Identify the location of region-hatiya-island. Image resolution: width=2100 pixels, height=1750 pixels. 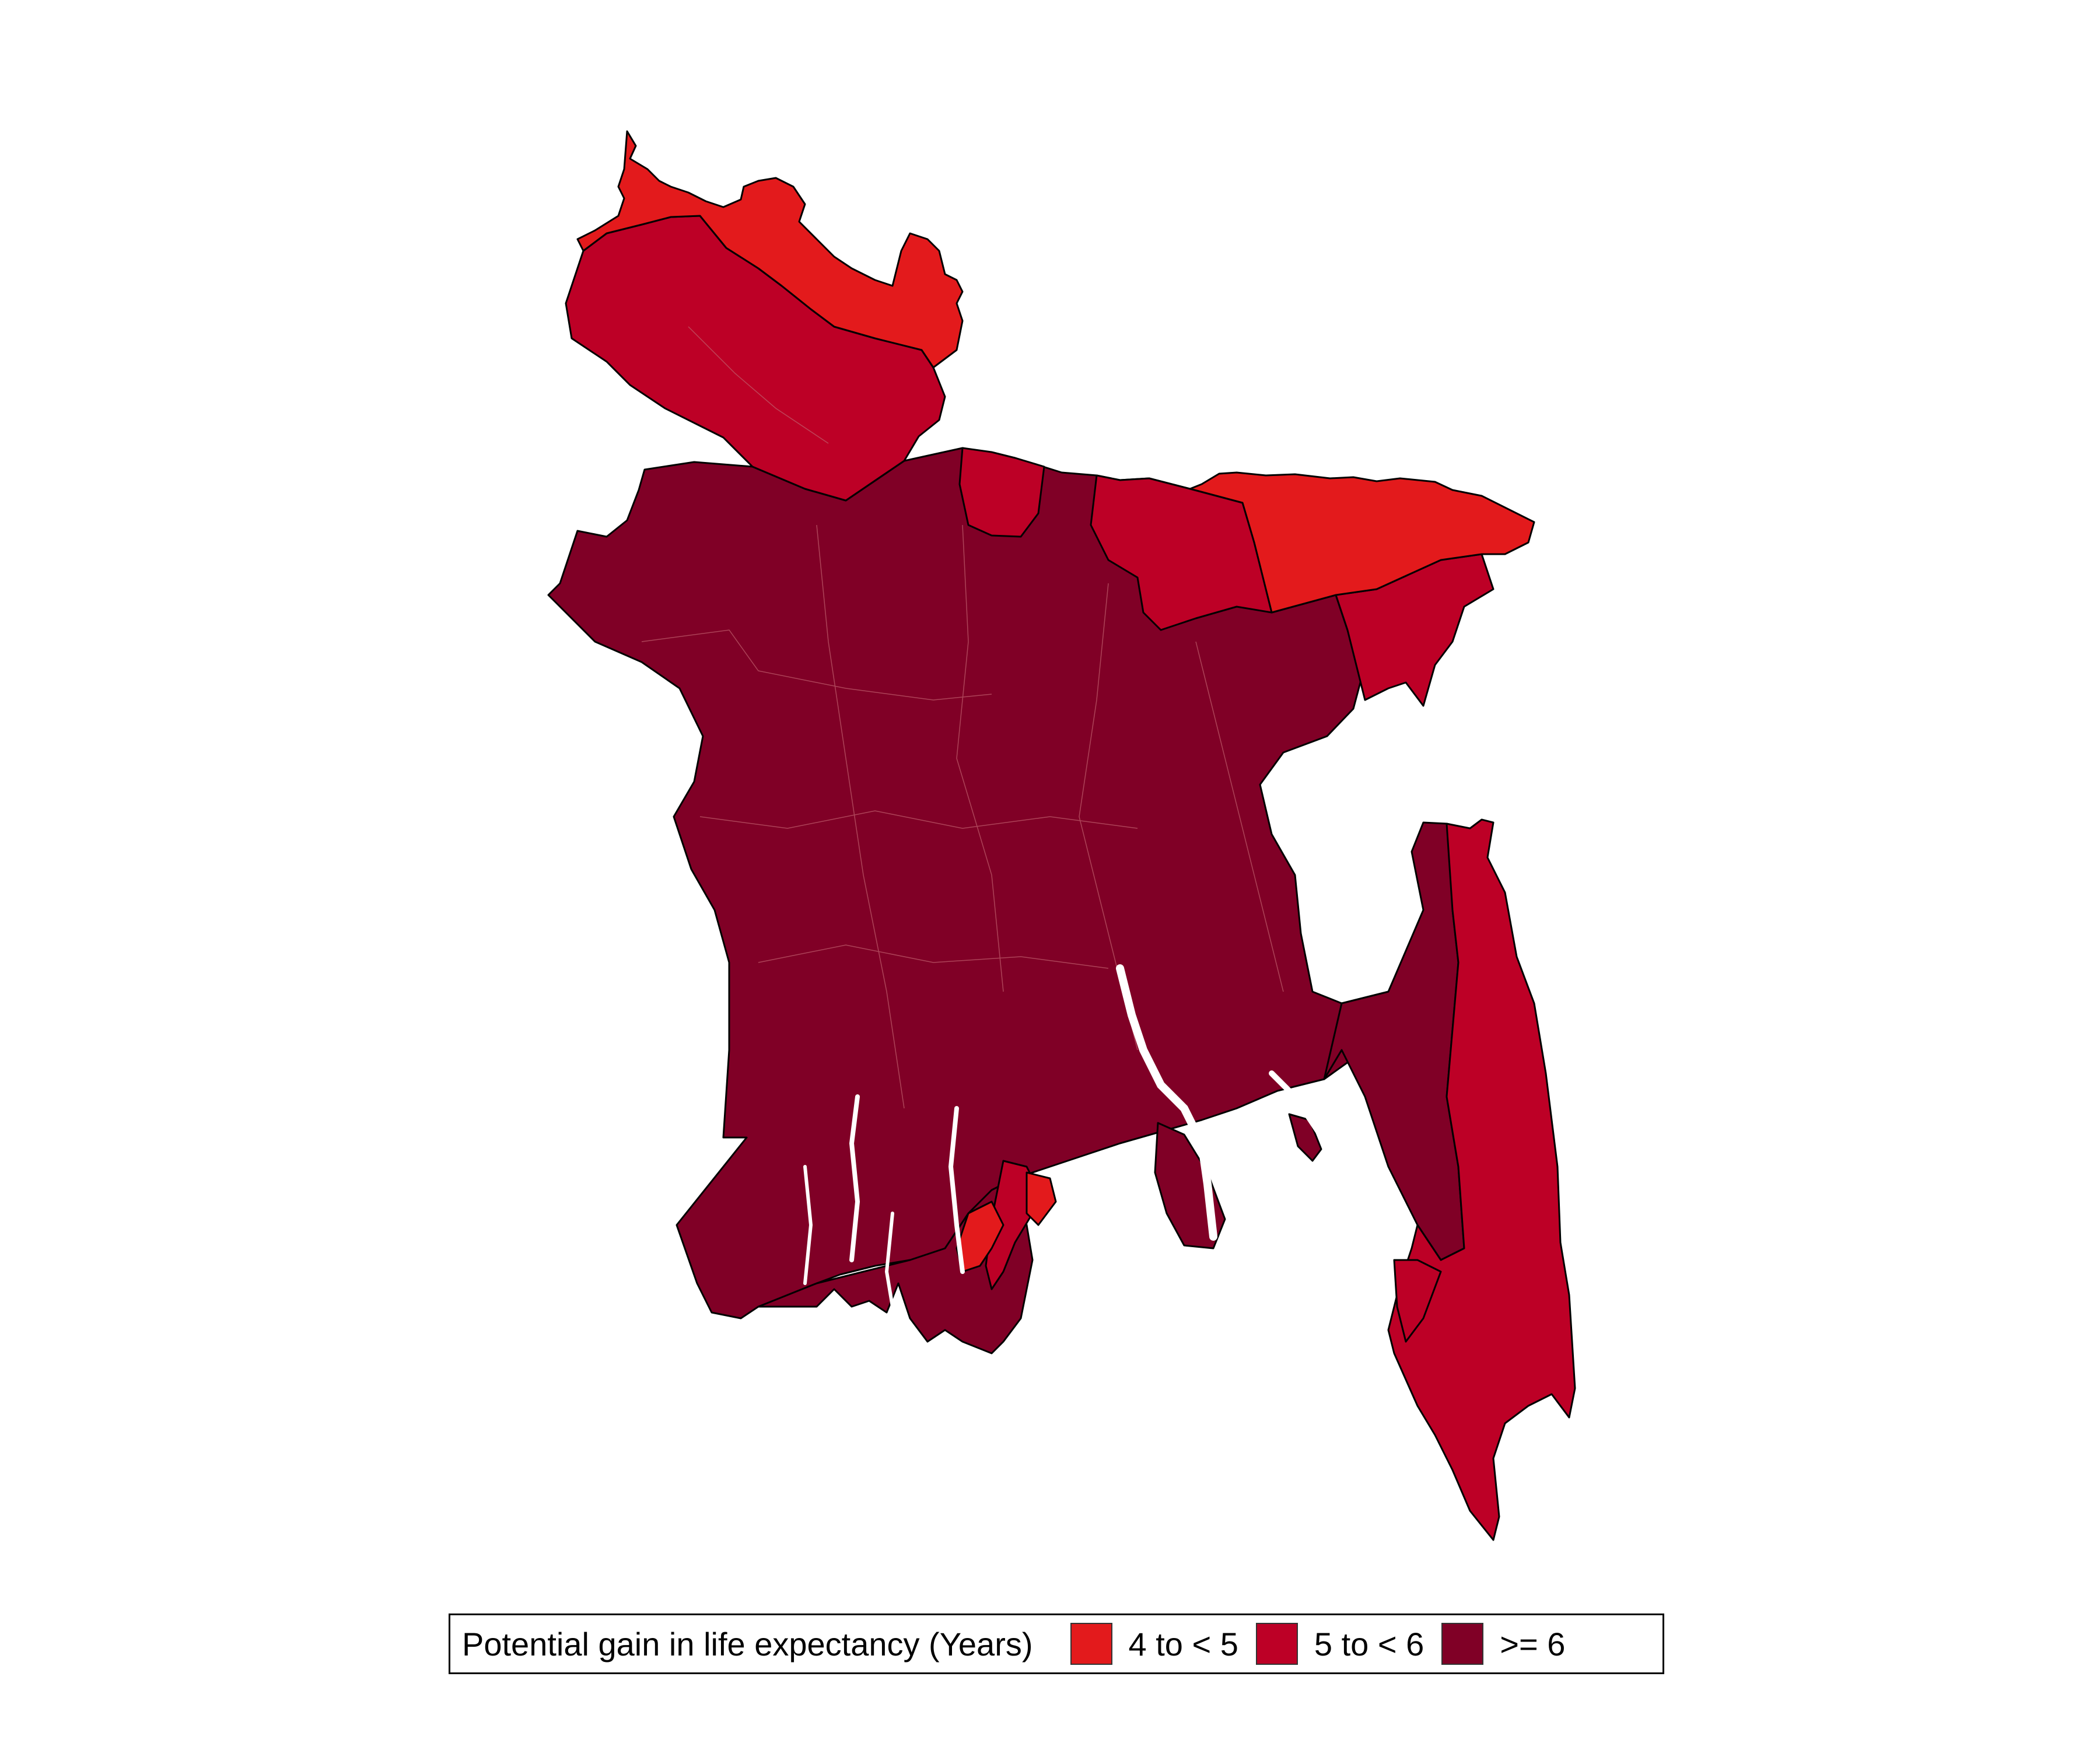
(1305, 1137).